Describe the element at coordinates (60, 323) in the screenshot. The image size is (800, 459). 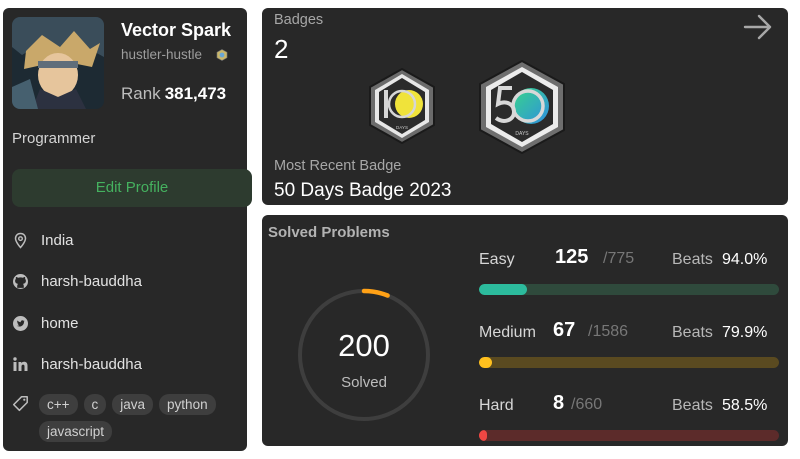
I see `twitter-link: home` at that location.